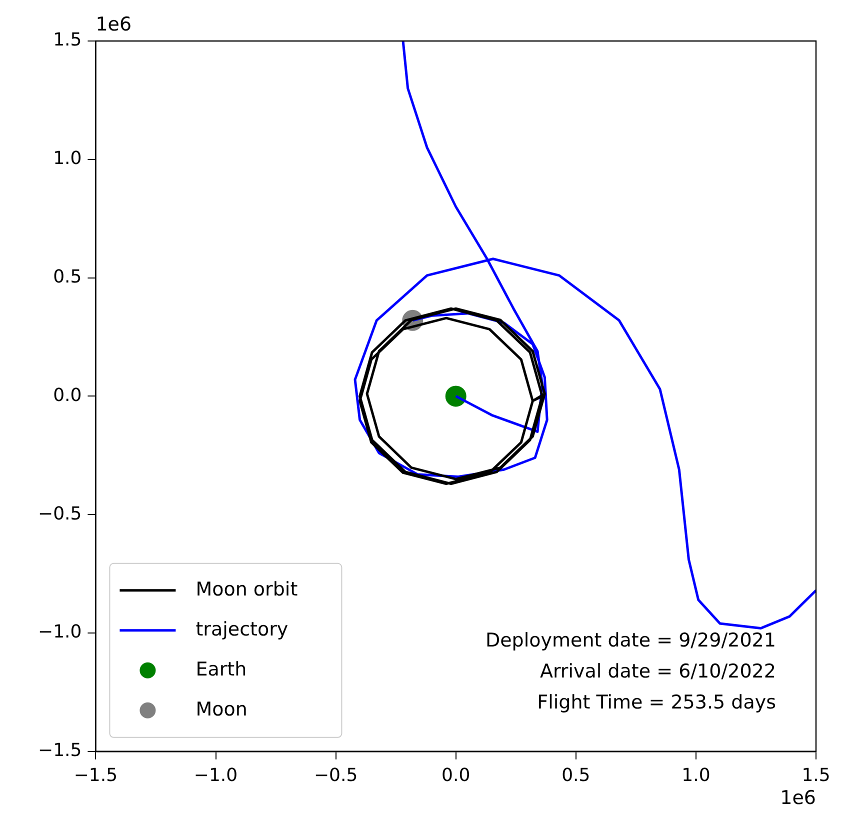 The height and width of the screenshot is (829, 841). What do you see at coordinates (67, 40) in the screenshot?
I see `y-tick-label: 1.5` at bounding box center [67, 40].